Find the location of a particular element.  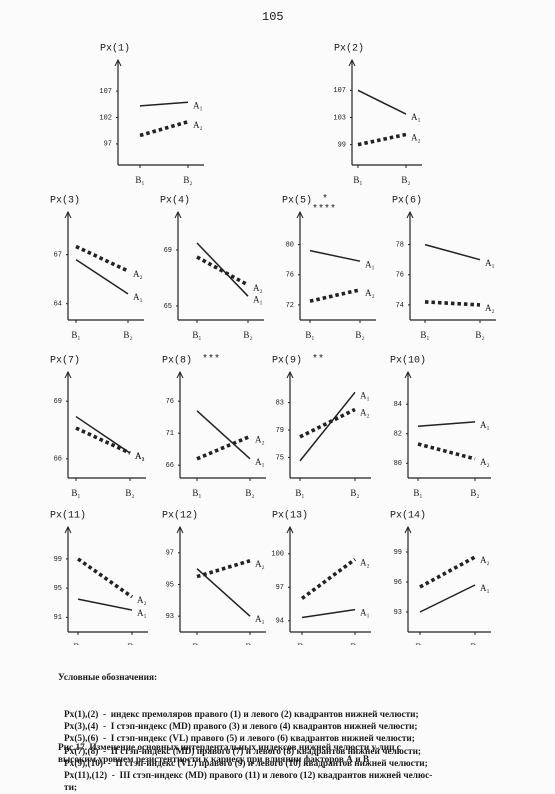

y-tick-label: 67 is located at coordinates (58, 256).